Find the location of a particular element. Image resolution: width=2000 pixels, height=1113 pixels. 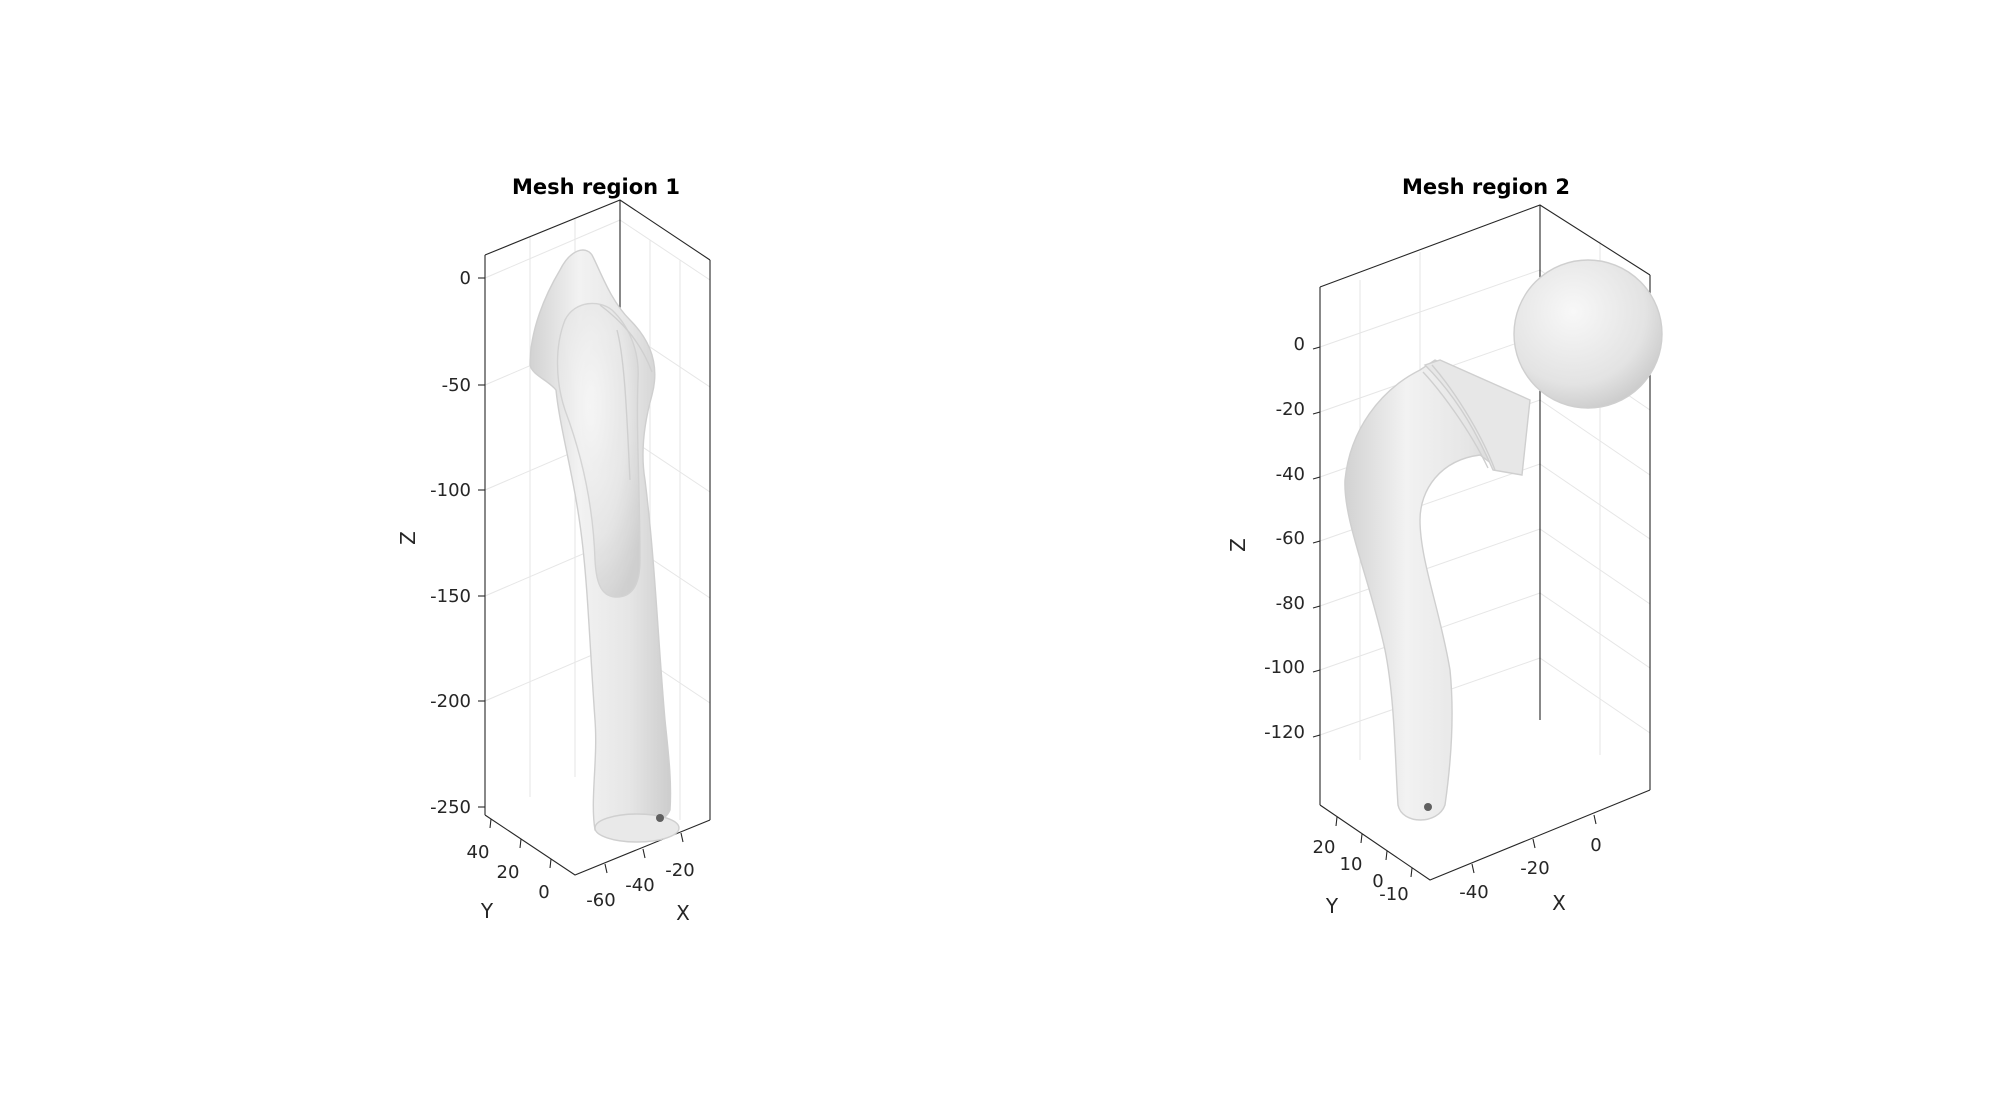

panel-1-ztick: -100 is located at coordinates (450, 490).